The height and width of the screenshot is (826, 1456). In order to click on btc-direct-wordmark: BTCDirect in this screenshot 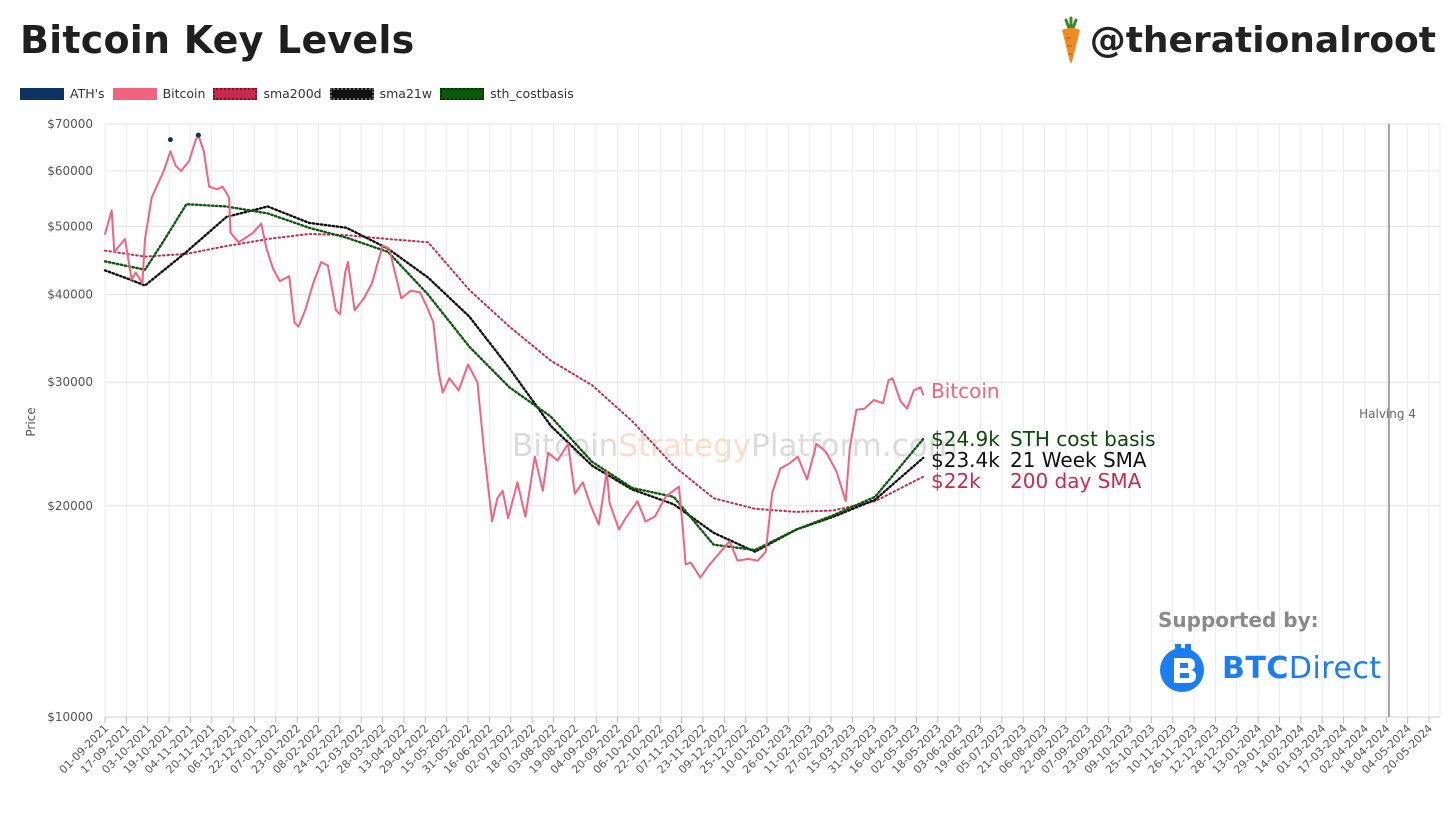, I will do `click(1302, 668)`.